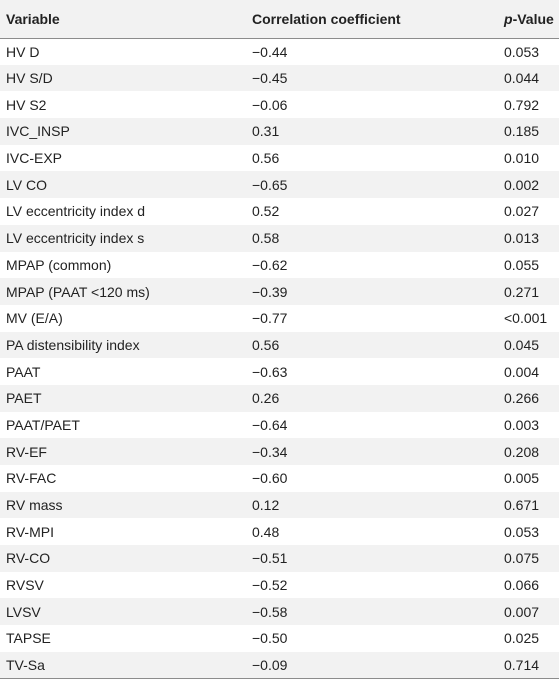 This screenshot has height=700, width=559. I want to click on cell-pvalue: 0.027, so click(522, 211).